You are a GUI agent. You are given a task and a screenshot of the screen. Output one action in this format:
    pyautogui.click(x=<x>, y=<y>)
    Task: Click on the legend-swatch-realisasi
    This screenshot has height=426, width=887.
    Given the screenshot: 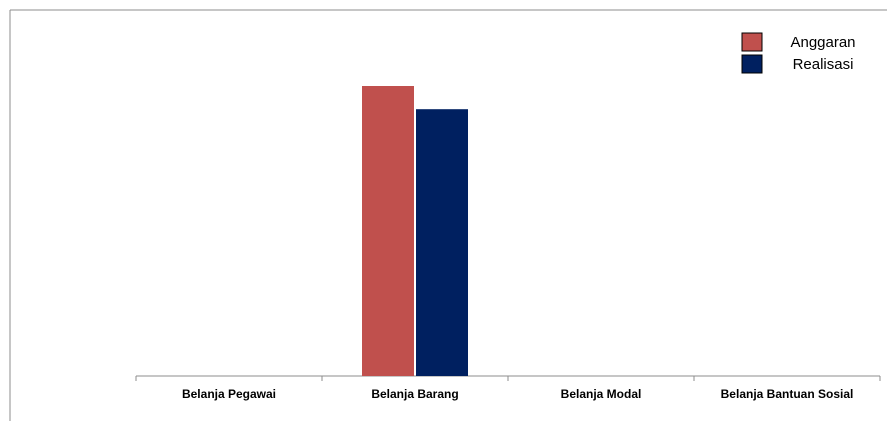 What is the action you would take?
    pyautogui.click(x=752, y=64)
    